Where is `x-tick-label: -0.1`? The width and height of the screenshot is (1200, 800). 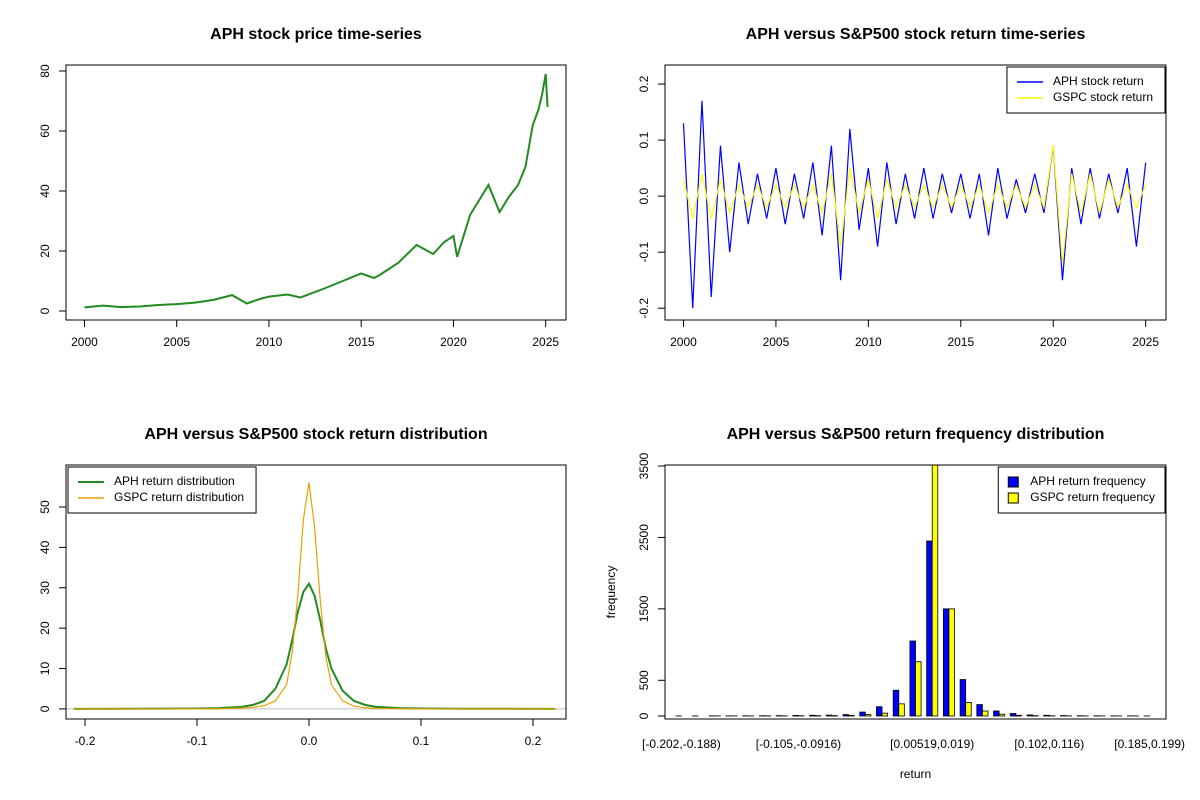 x-tick-label: -0.1 is located at coordinates (197, 741).